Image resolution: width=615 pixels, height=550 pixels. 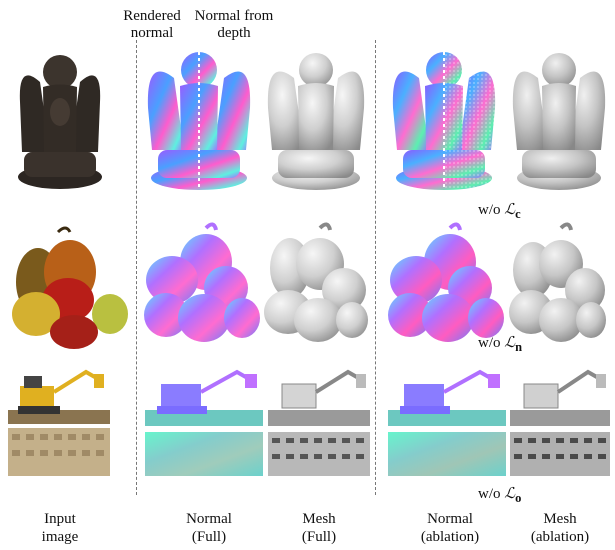 I want to click on ablation-label-row2-prefix: w/o, so click(x=491, y=343).